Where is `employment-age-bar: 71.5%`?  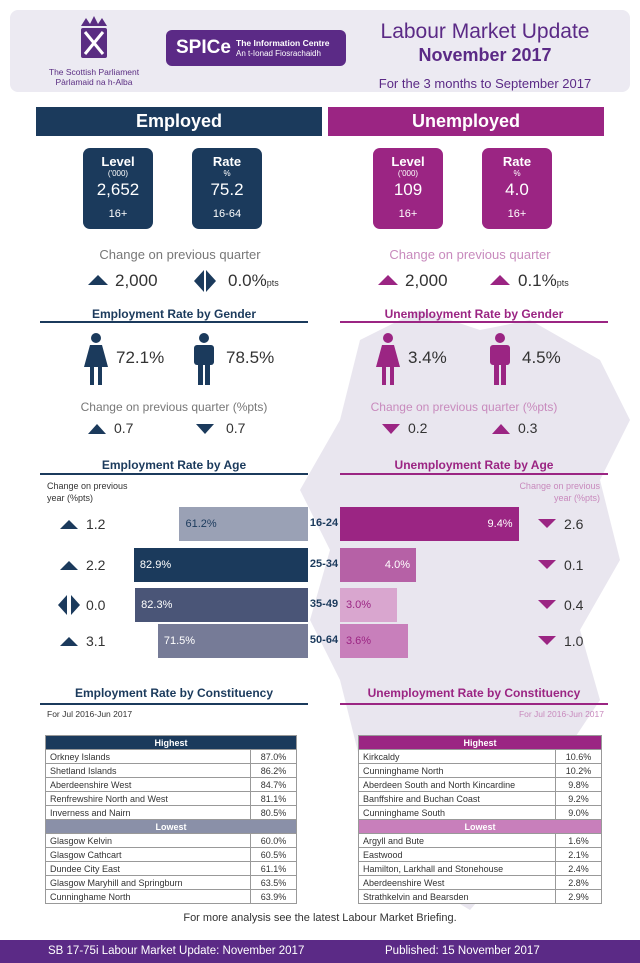 employment-age-bar: 71.5% is located at coordinates (232, 641).